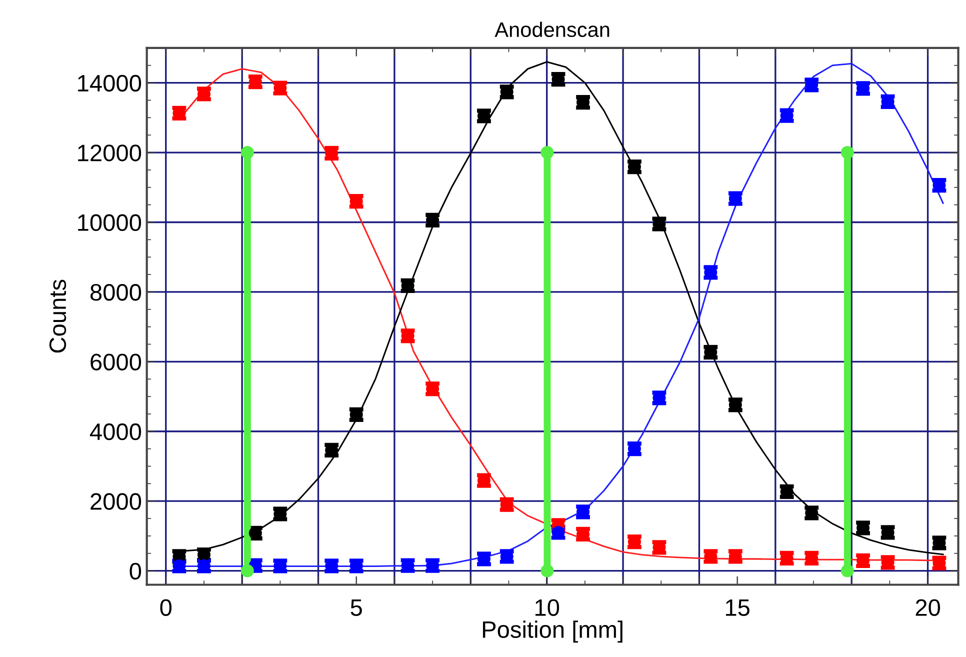  What do you see at coordinates (552, 631) in the screenshot?
I see `x-axis-title: Position [mm]` at bounding box center [552, 631].